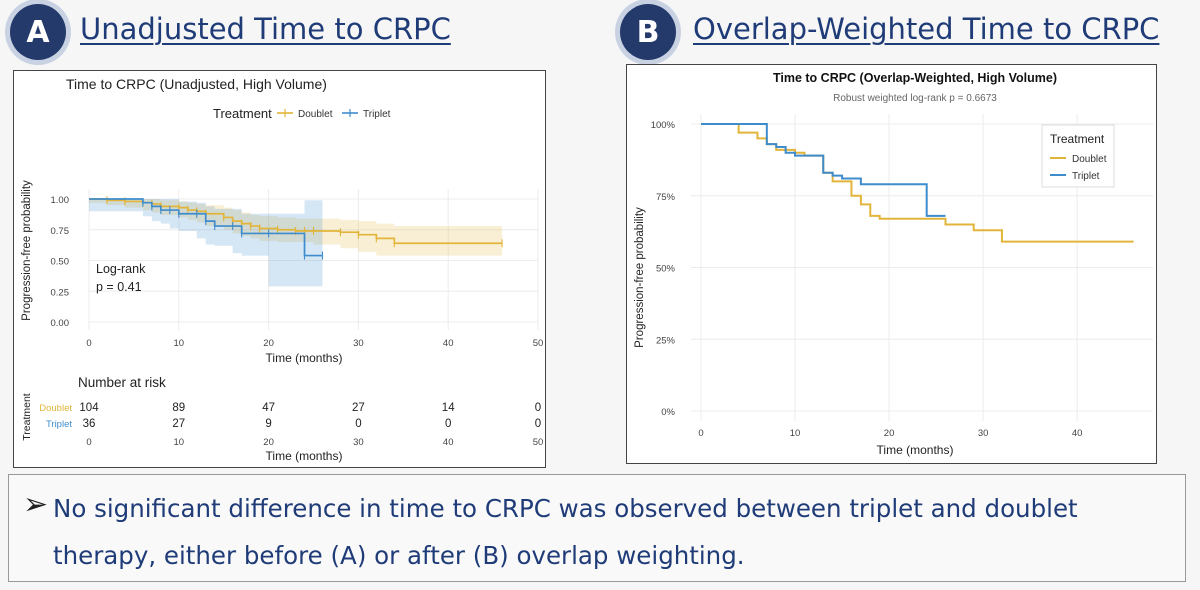  Describe the element at coordinates (88, 343) in the screenshot. I see `chart-a-x-tick-label: 0` at that location.